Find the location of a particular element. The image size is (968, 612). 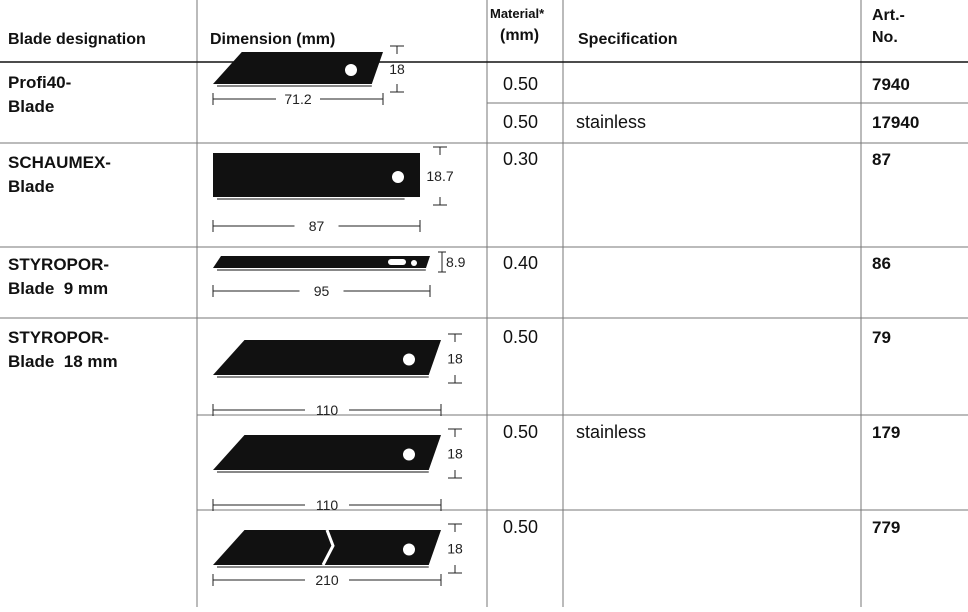

header-label: No. is located at coordinates (885, 37).